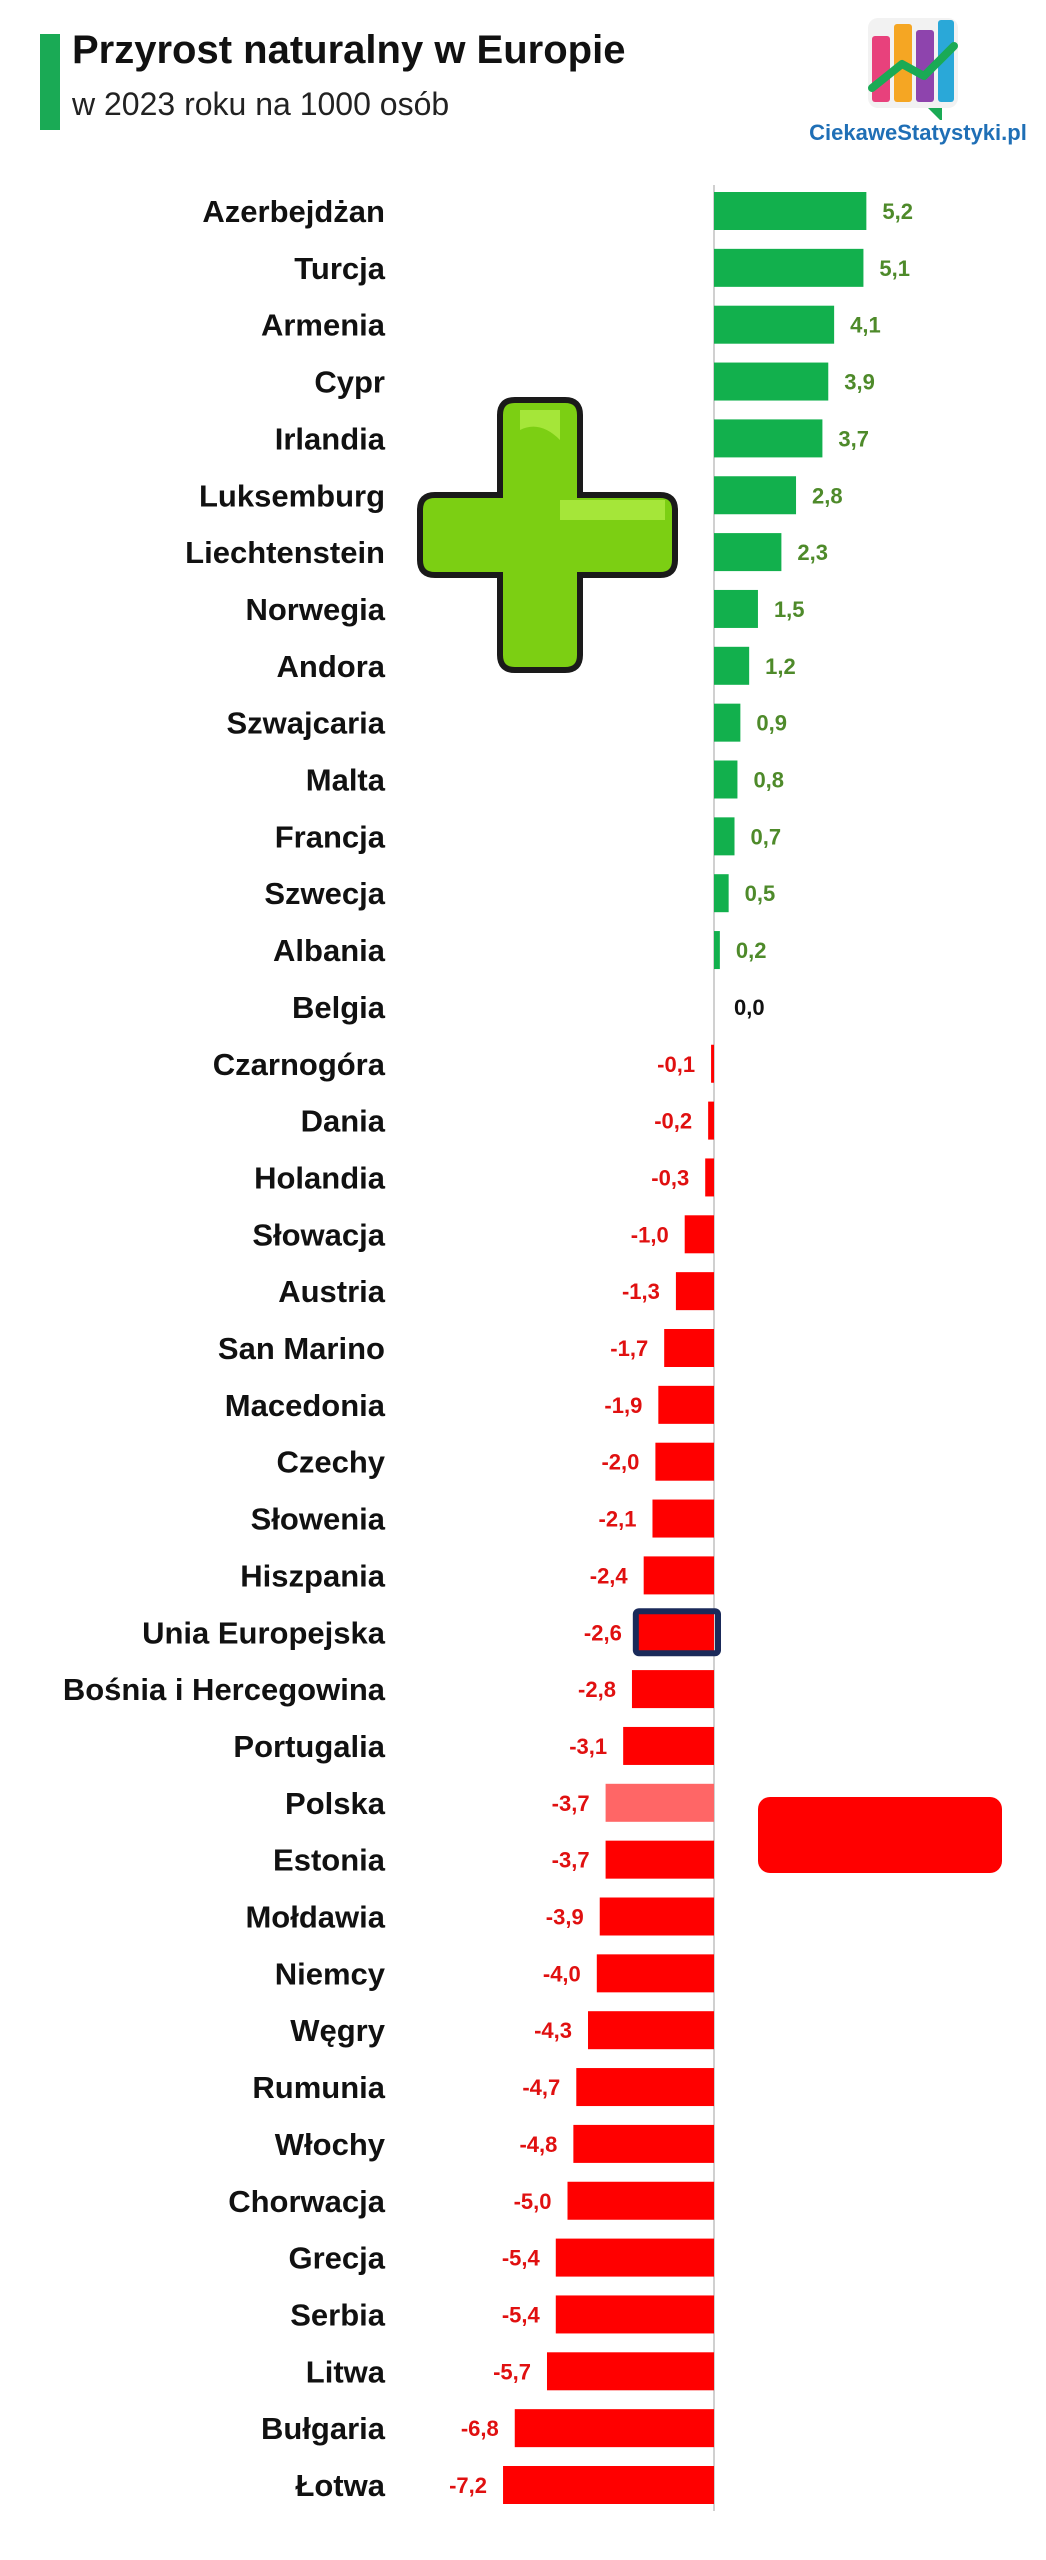  Describe the element at coordinates (694, 1291) in the screenshot. I see `bar-austria` at that location.